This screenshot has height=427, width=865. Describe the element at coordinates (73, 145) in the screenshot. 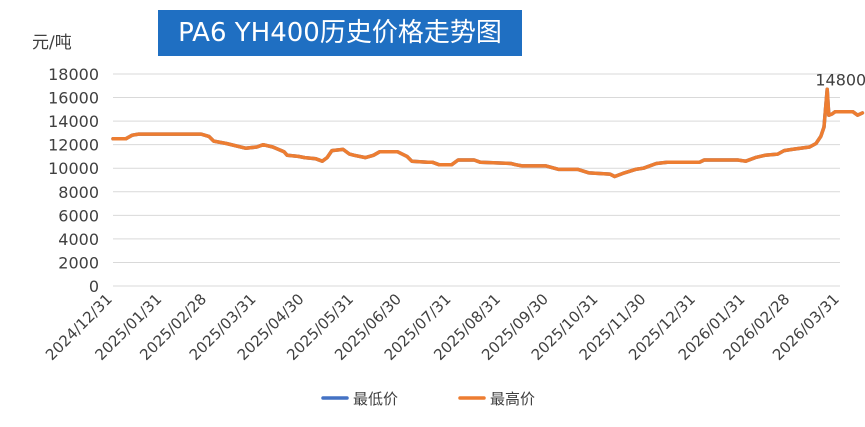

I see `y-tick-label: 12000` at that location.